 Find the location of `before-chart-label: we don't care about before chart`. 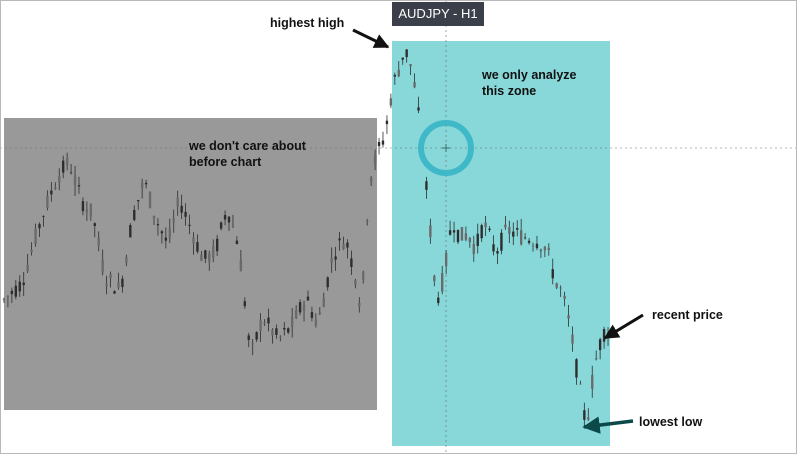

before-chart-label: we don't care about before chart is located at coordinates (247, 154).